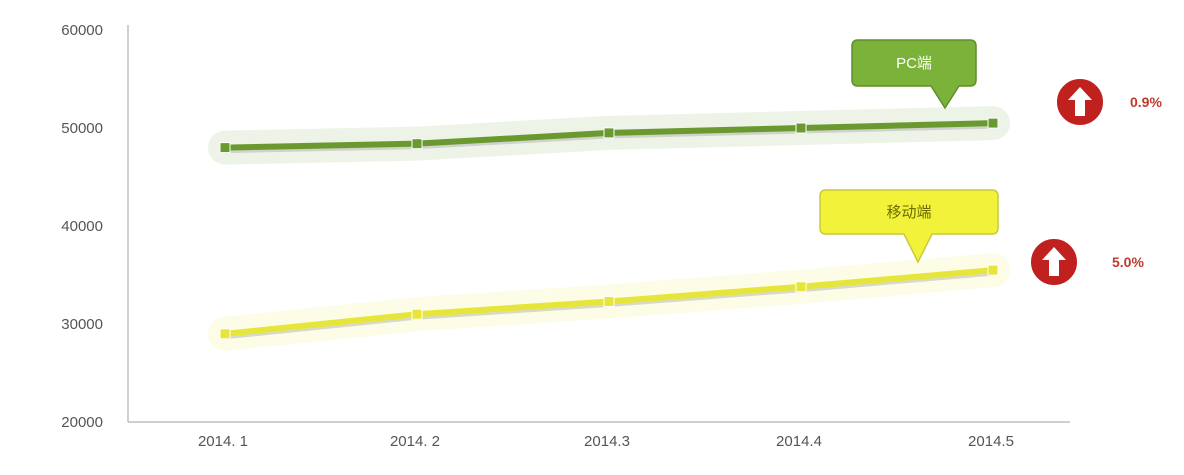 This screenshot has width=1184, height=475. What do you see at coordinates (908, 212) in the screenshot?
I see `callout-label: 移动端` at bounding box center [908, 212].